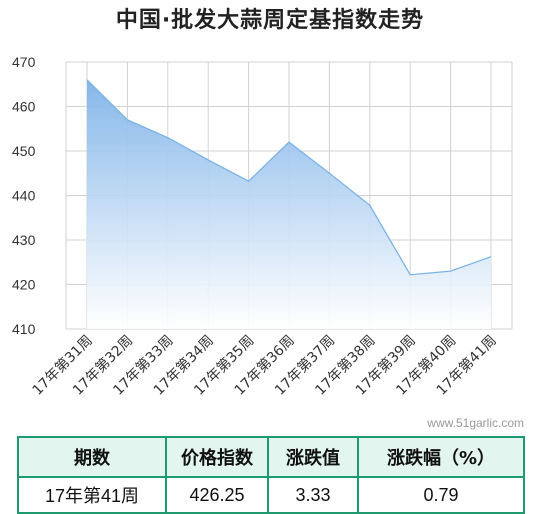 This screenshot has width=540, height=514. I want to click on y-tick-label: 460, so click(24, 107).